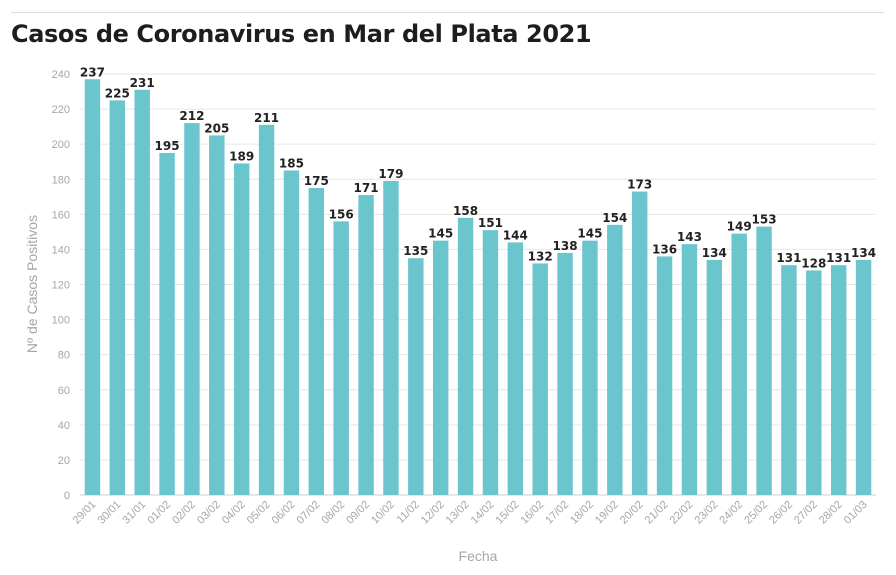 The image size is (896, 575). What do you see at coordinates (67, 496) in the screenshot?
I see `y-tick-label: 0` at bounding box center [67, 496].